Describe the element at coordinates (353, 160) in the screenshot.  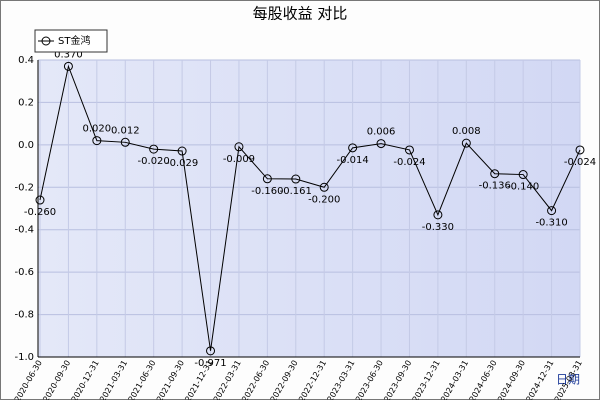
I see `data-label: -0.014` at that location.